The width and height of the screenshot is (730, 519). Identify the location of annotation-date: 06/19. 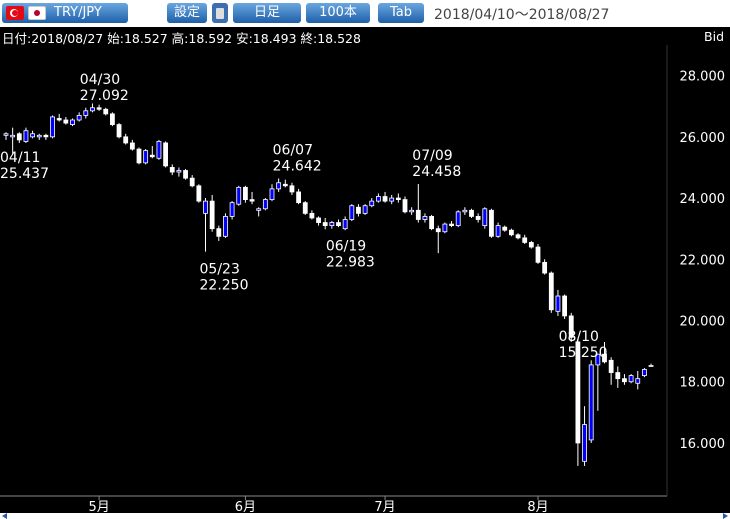
(346, 247).